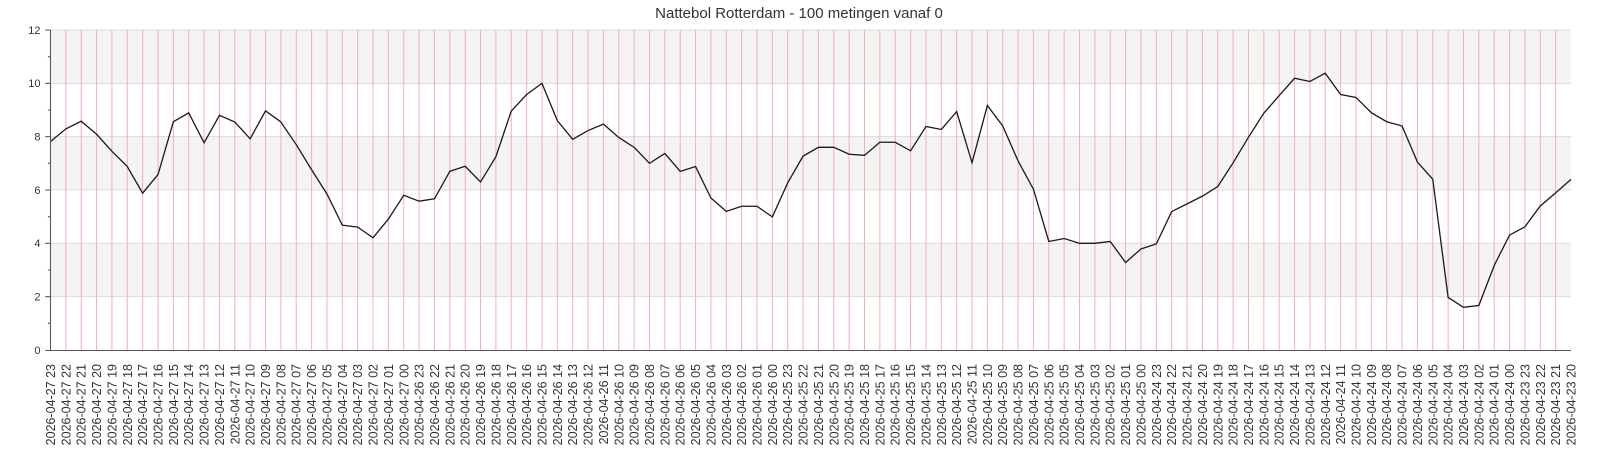 Image resolution: width=1600 pixels, height=450 pixels. What do you see at coordinates (435, 404) in the screenshot?
I see `svg-text: 2026-04-26 22` at bounding box center [435, 404].